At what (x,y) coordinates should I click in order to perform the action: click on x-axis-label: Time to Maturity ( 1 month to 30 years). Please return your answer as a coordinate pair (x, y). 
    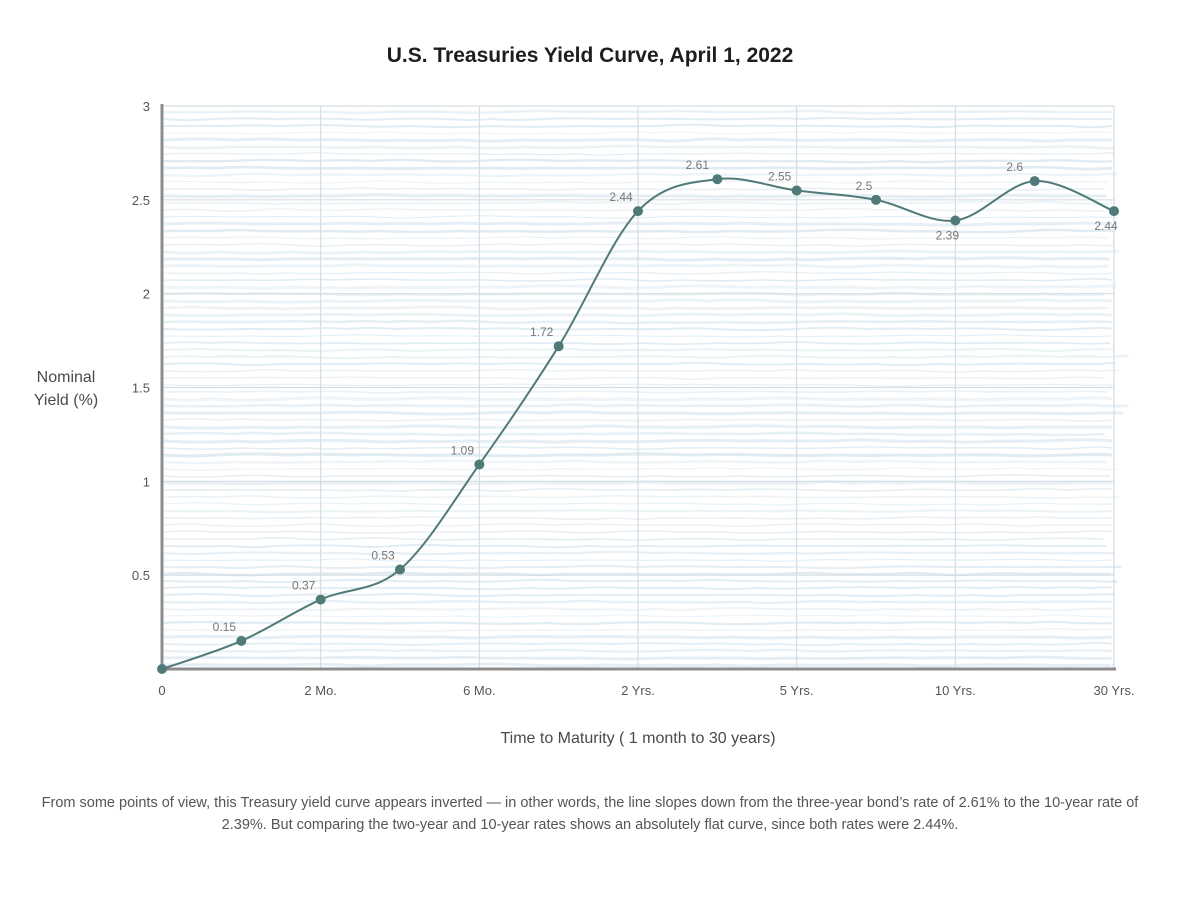
    Looking at the image, I should click on (638, 738).